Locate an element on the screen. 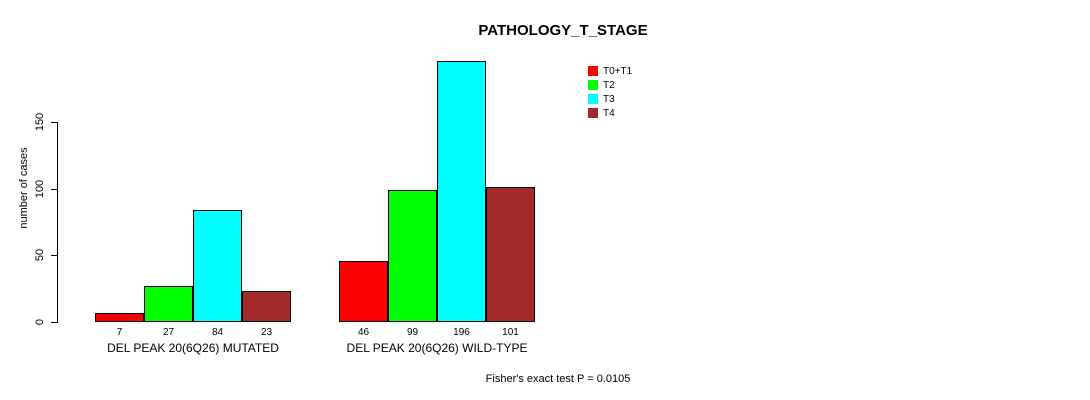 This screenshot has height=400, width=1090. bar-value-label: 84 is located at coordinates (217, 332).